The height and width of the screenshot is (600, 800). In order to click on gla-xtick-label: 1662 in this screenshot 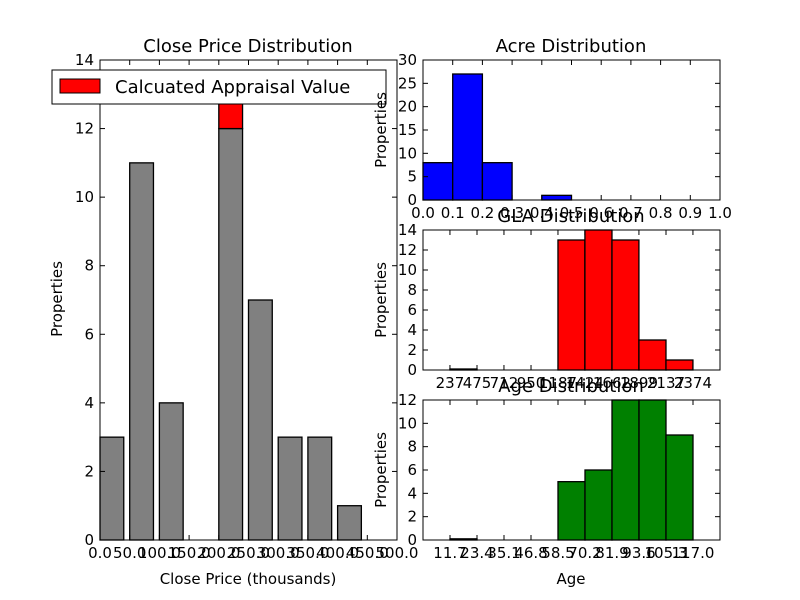, I will do `click(612, 383)`.